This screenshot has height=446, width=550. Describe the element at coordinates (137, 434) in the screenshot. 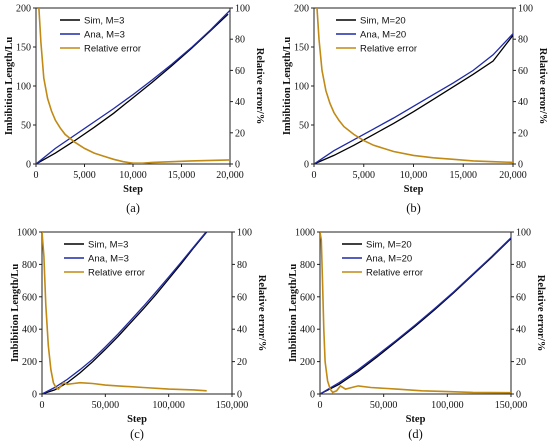

I see `panel-caption: (c)` at that location.